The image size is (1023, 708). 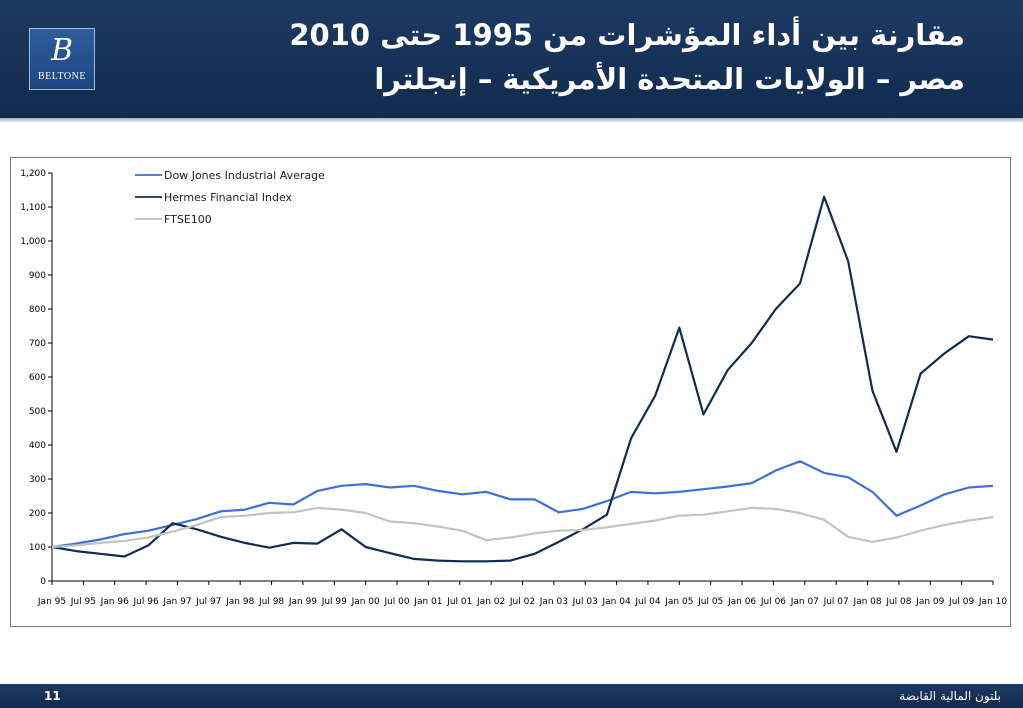 I want to click on x-tick-label: Jul 97, so click(x=208, y=602).